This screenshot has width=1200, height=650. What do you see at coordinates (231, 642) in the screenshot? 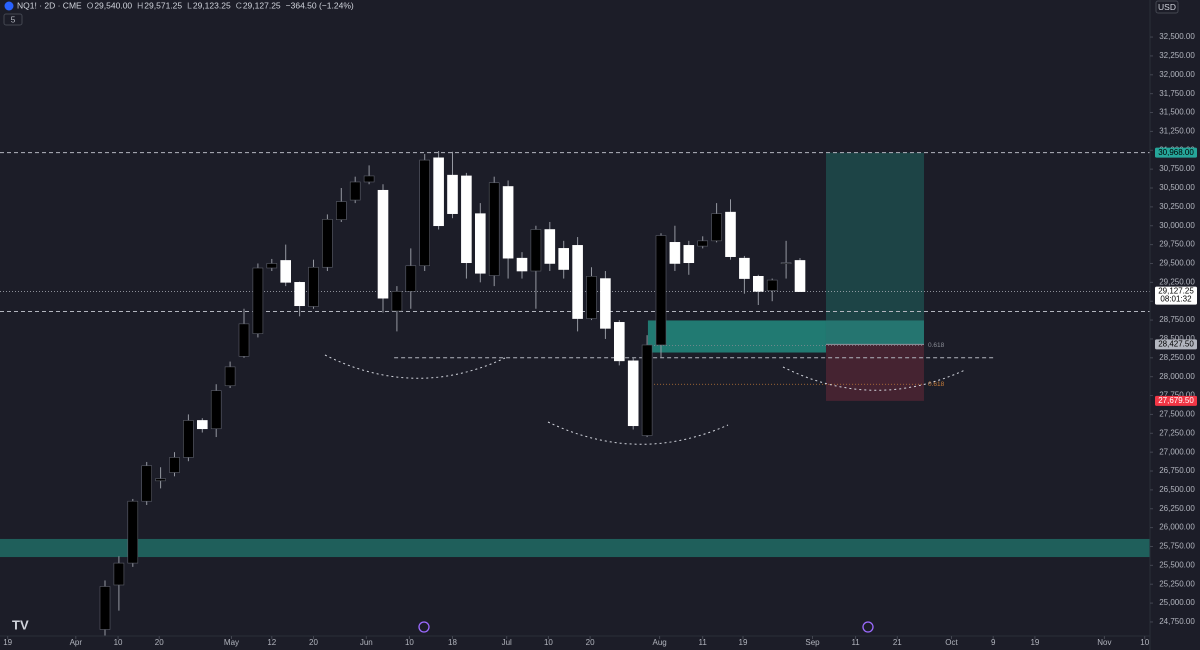
I see `x-tick-label: May` at bounding box center [231, 642].